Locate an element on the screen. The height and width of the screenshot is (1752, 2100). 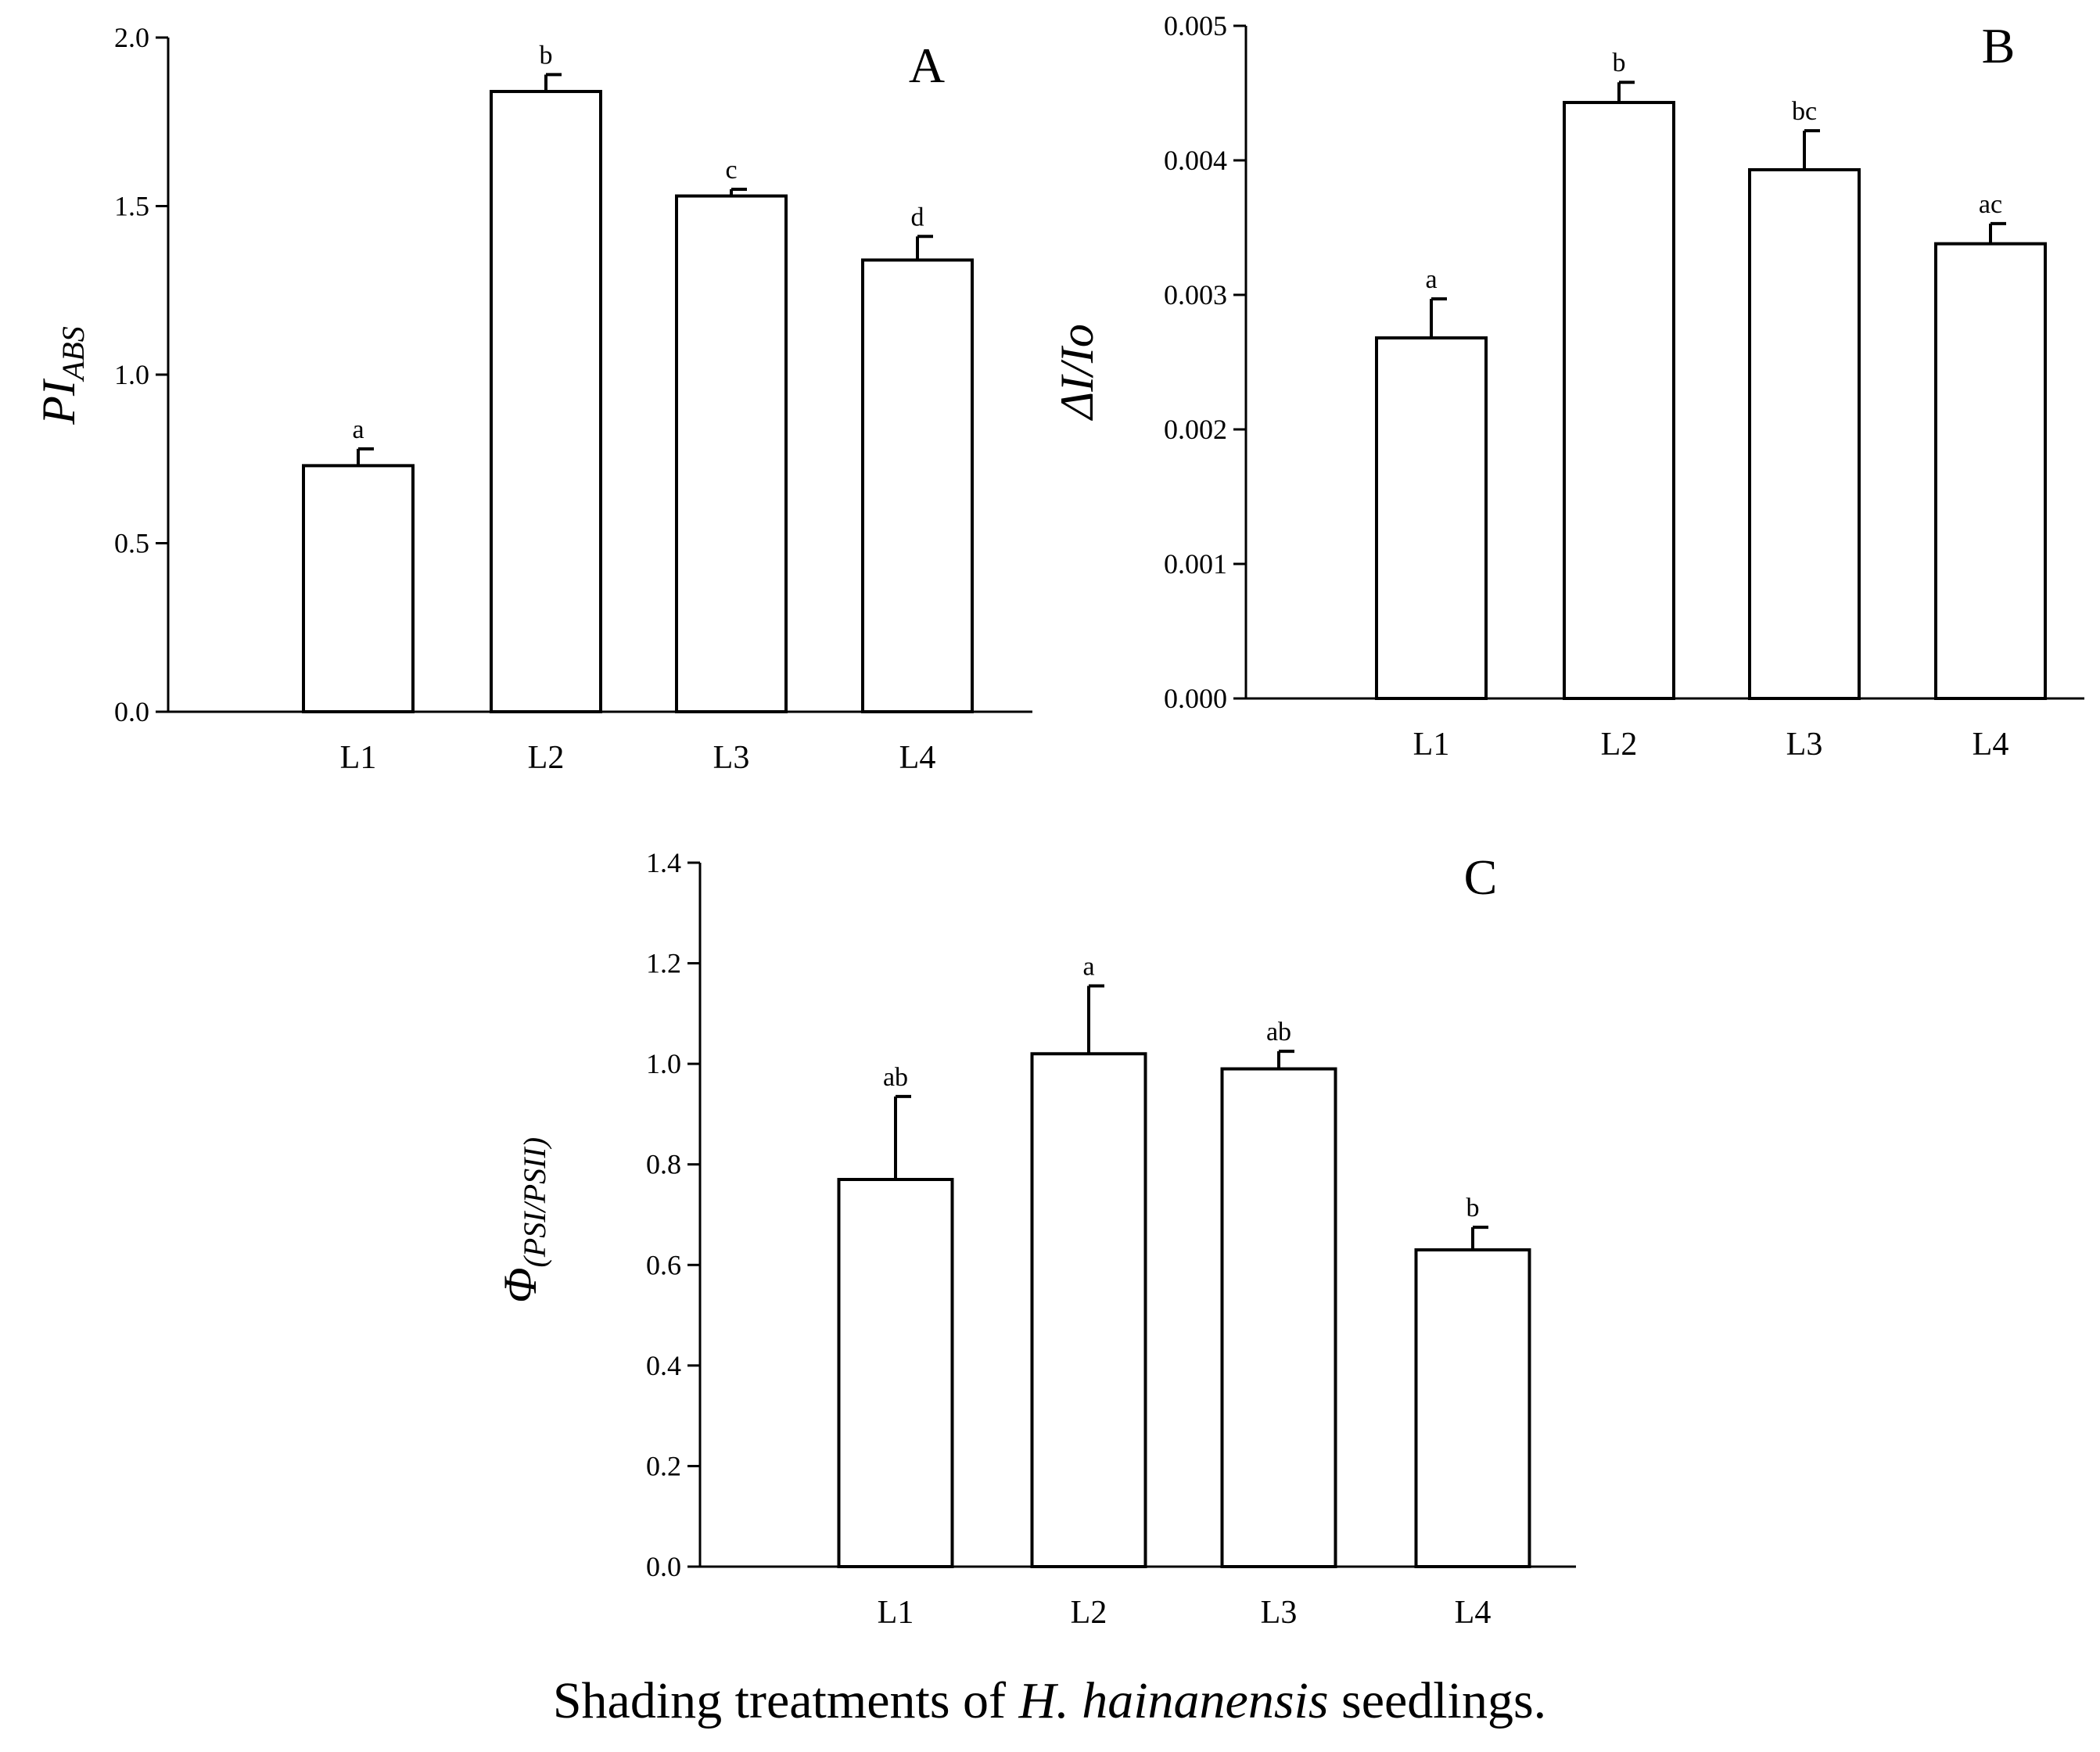
y-axis-label-subscript: (PSI/PSII) is located at coordinates (534, 1202).